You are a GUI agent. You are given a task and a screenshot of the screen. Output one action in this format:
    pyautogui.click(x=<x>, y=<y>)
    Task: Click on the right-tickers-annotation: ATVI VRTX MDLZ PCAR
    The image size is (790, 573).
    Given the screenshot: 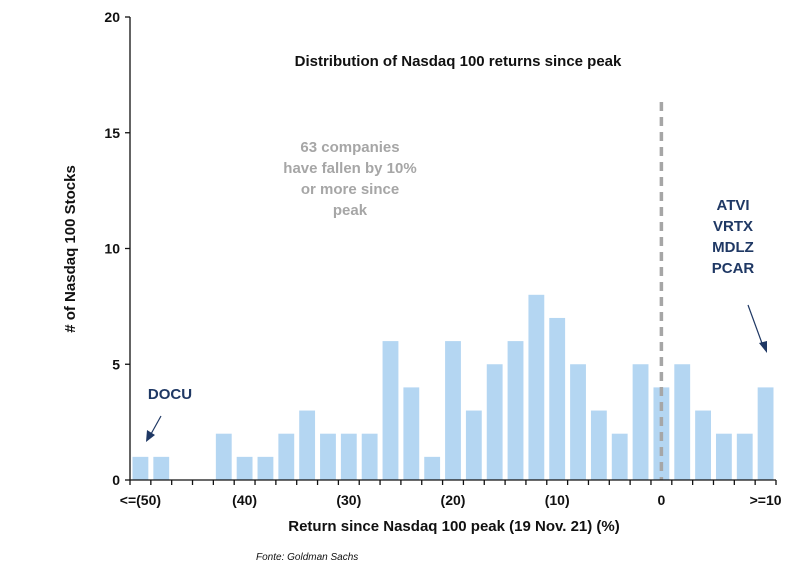 What is the action you would take?
    pyautogui.click(x=733, y=237)
    